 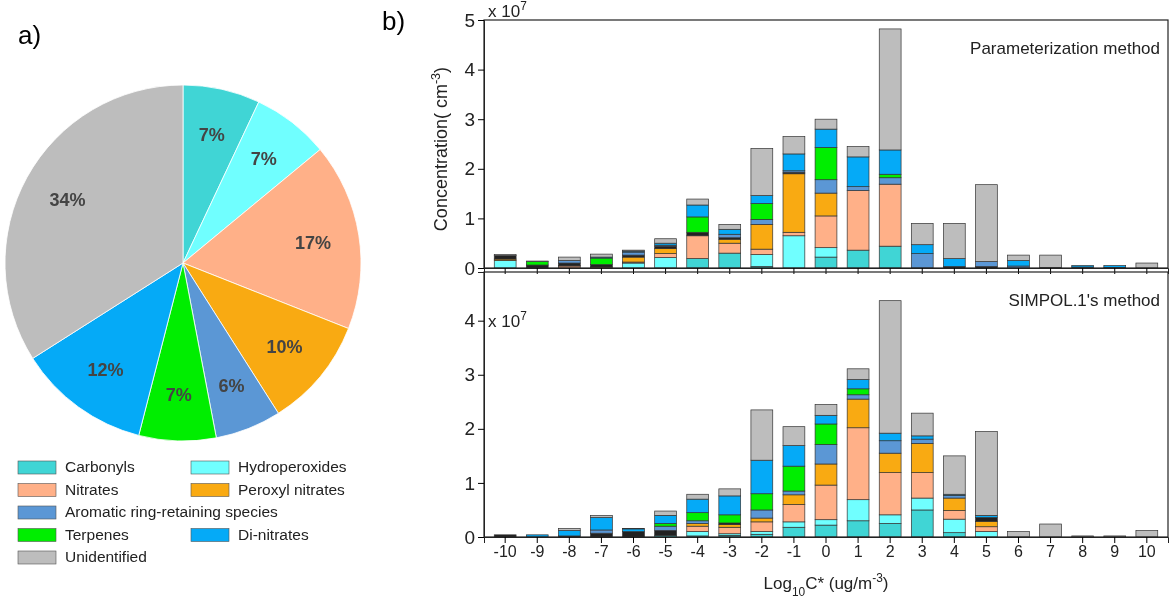 What do you see at coordinates (1115, 552) in the screenshot?
I see `x-tick-label: 9` at bounding box center [1115, 552].